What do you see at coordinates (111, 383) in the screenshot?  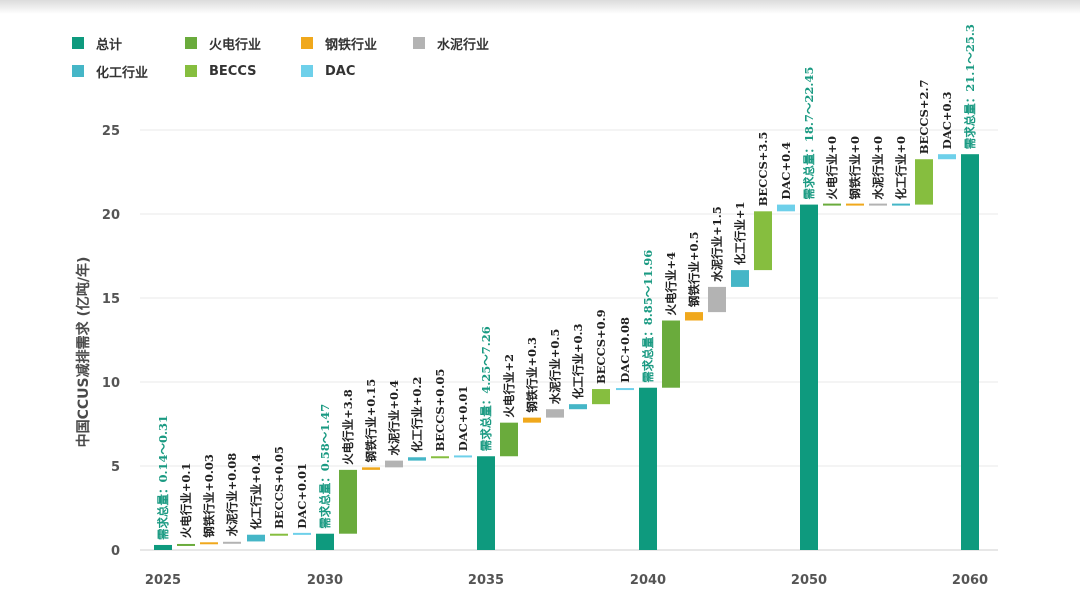 I see `y-tick-label-10: 10` at bounding box center [111, 383].